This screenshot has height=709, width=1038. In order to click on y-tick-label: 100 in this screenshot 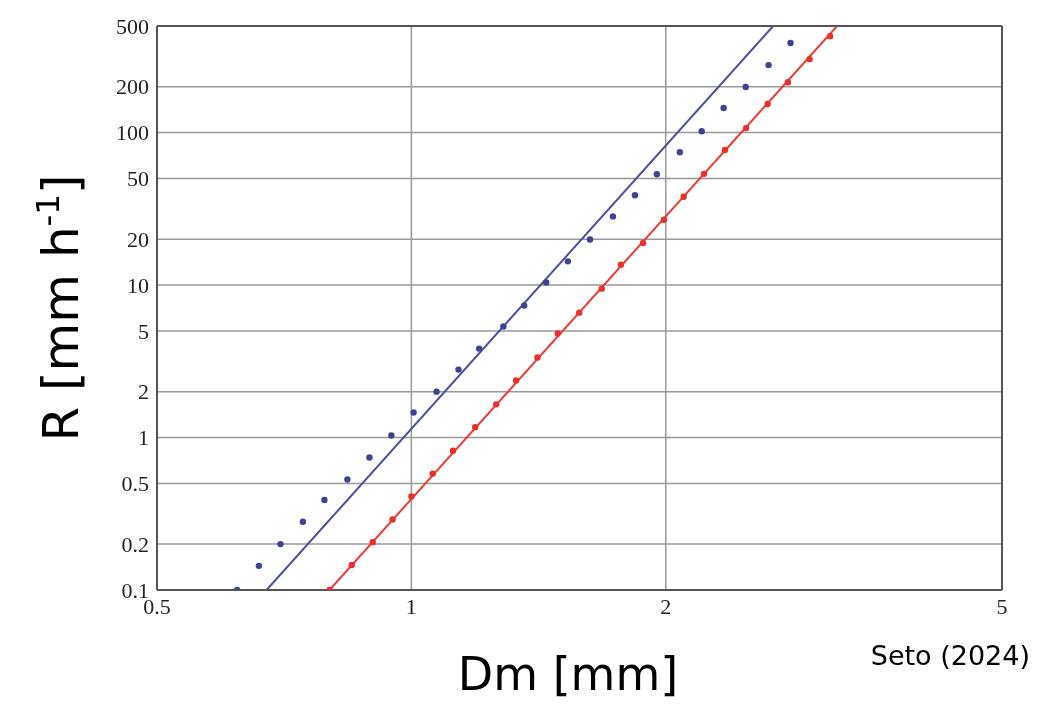, I will do `click(132, 133)`.